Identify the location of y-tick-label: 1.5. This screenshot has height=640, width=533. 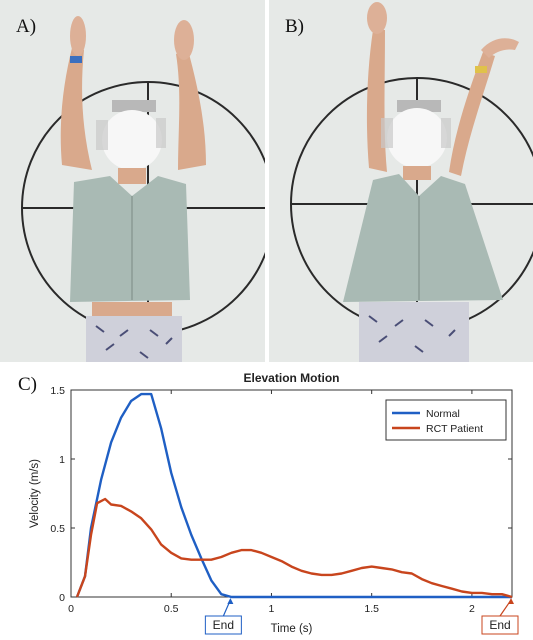
(57, 391).